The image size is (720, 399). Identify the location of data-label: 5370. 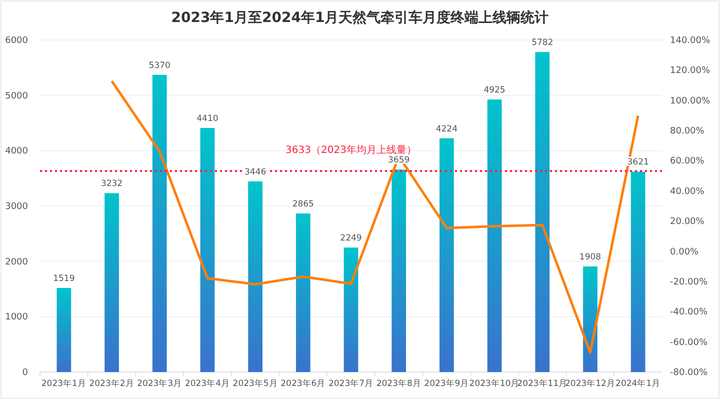
(159, 65).